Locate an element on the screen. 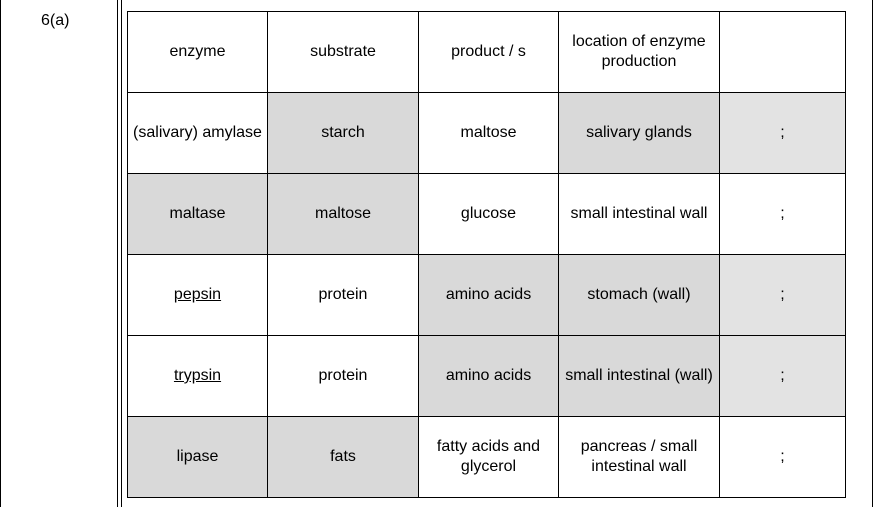  header-mark is located at coordinates (782, 52).